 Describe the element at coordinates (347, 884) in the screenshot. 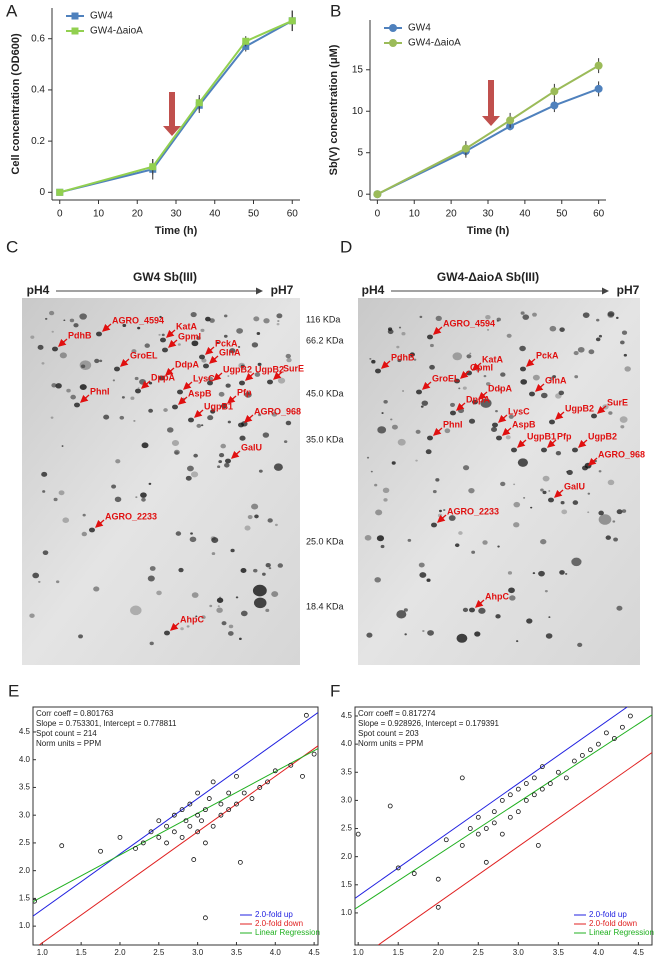

I see `y-tick-label: 1.5` at that location.